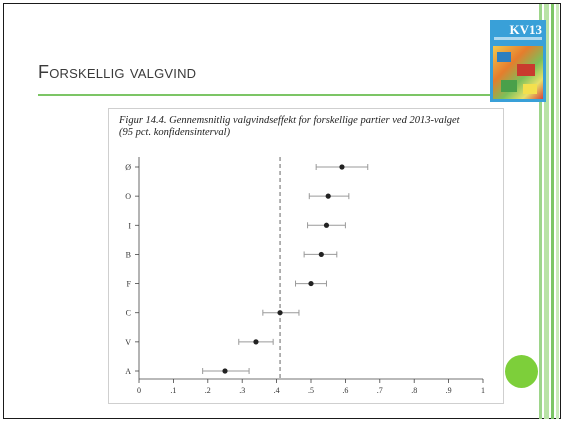 This screenshot has height=424, width=566. What do you see at coordinates (208, 390) in the screenshot?
I see `x-tick-label: .2` at bounding box center [208, 390].